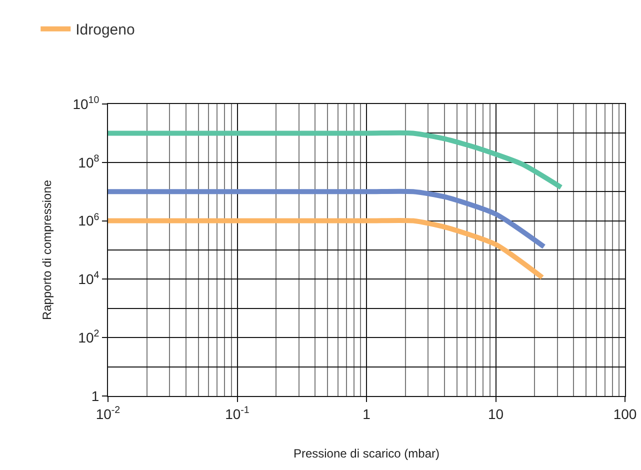 The height and width of the screenshot is (470, 641). What do you see at coordinates (105, 30) in the screenshot?
I see `legend-label: Idrogeno` at bounding box center [105, 30].